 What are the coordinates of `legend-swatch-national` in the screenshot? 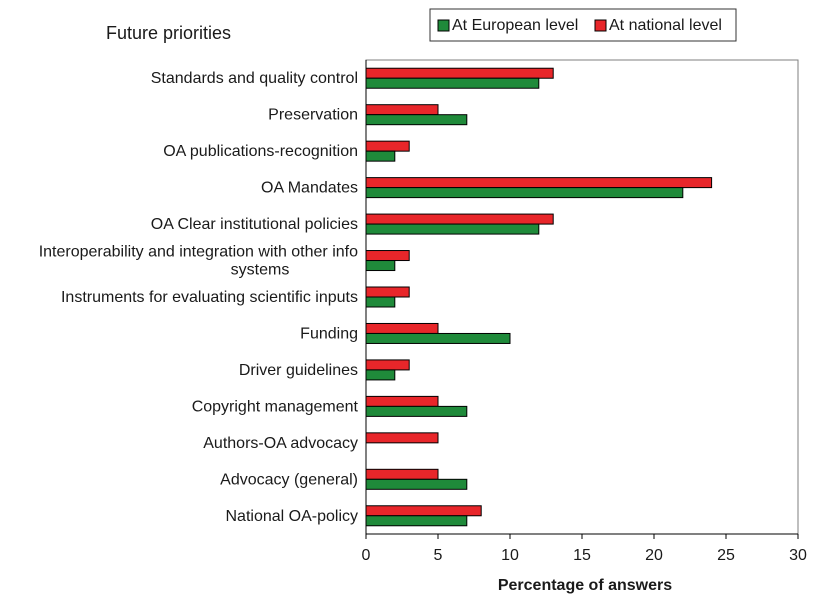 It's located at (600, 25).